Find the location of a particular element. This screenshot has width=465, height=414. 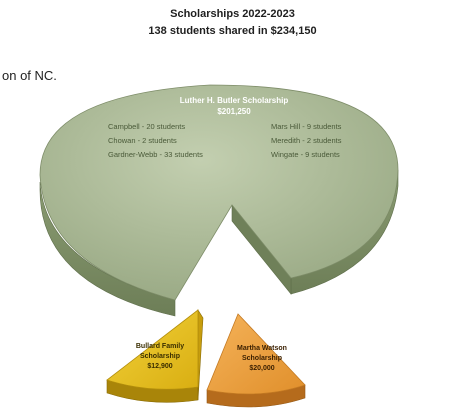

slice-bullard-top is located at coordinates (152, 349).